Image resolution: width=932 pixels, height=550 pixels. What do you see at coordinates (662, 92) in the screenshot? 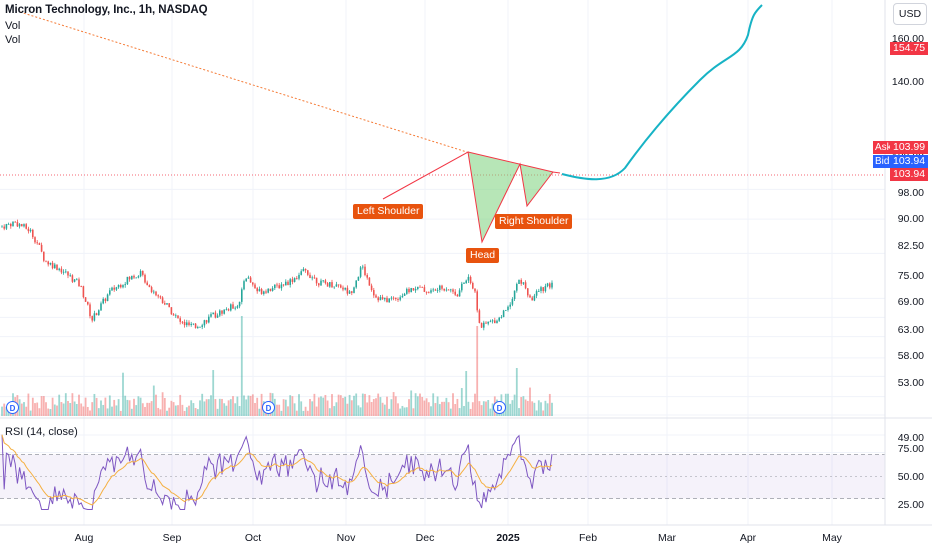
I see `projection-curve` at bounding box center [662, 92].